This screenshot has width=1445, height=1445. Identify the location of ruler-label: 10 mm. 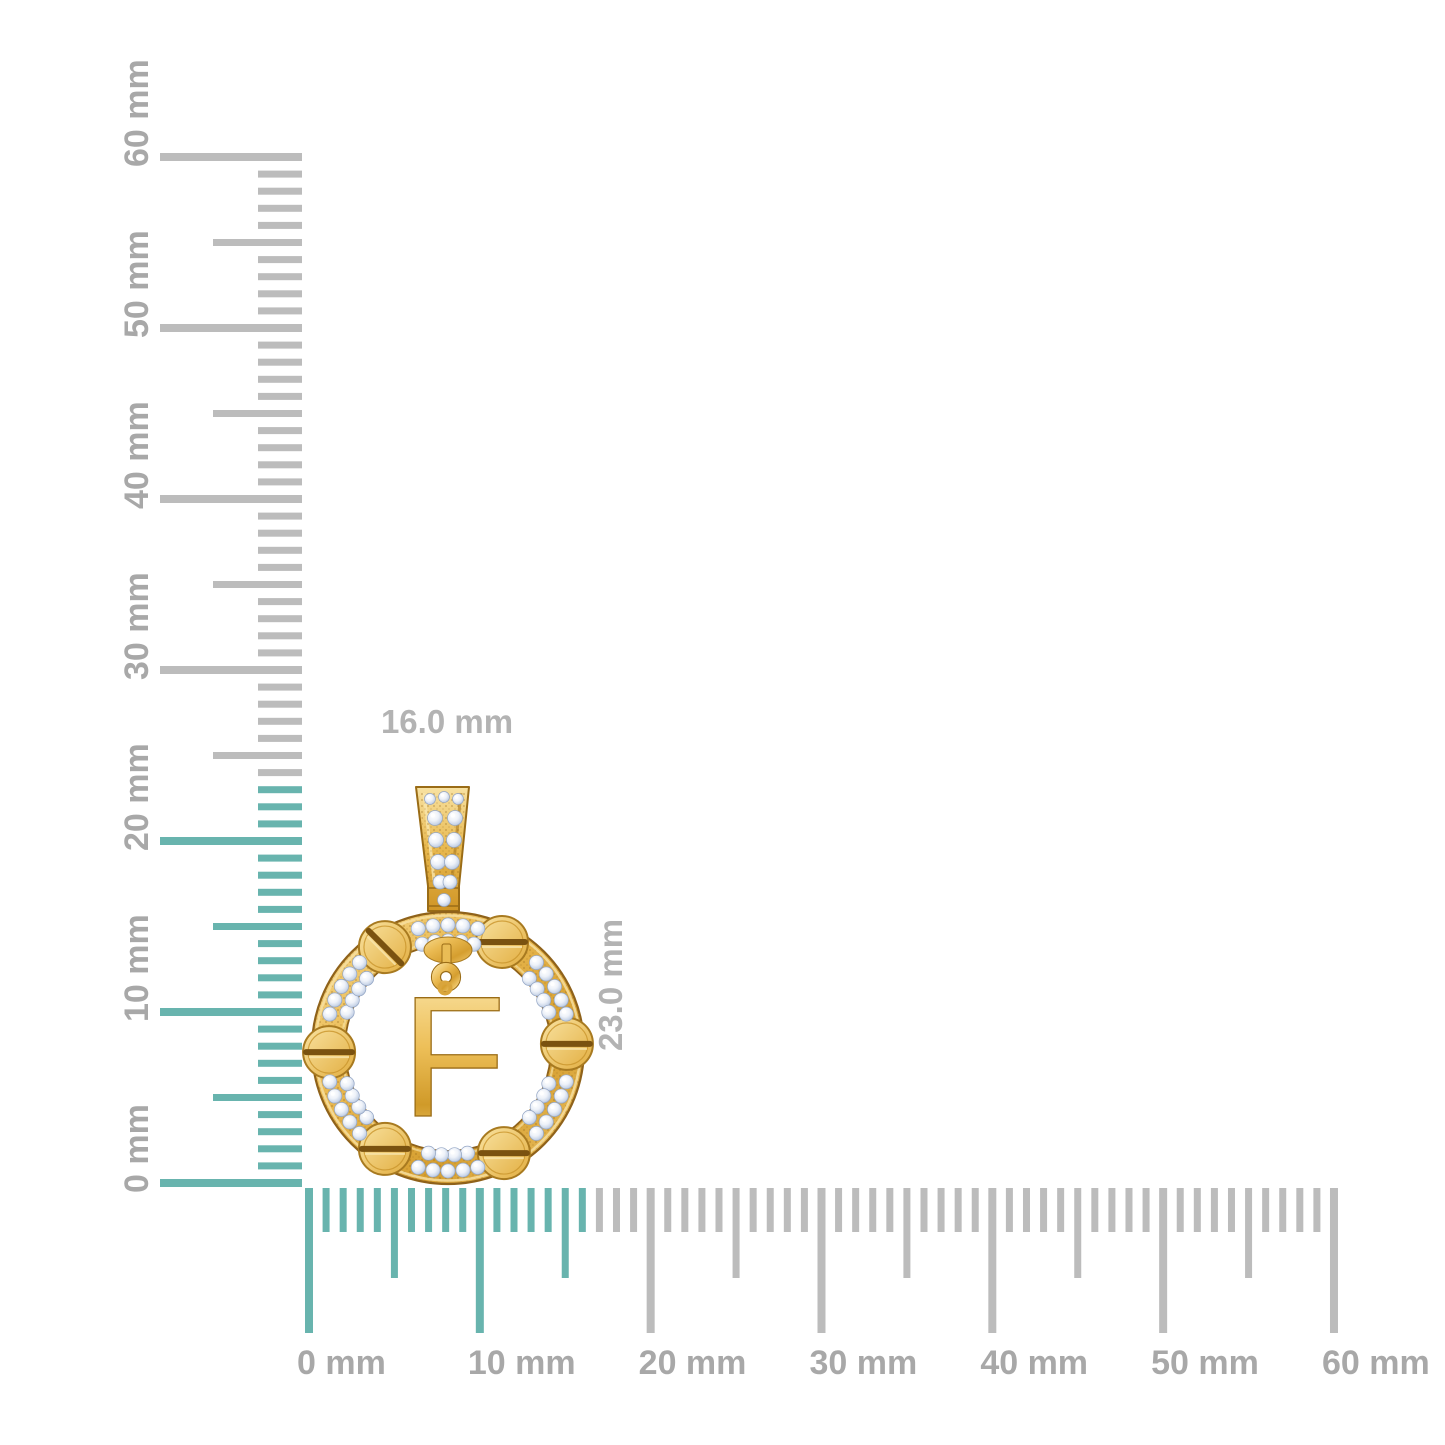
(522, 1363).